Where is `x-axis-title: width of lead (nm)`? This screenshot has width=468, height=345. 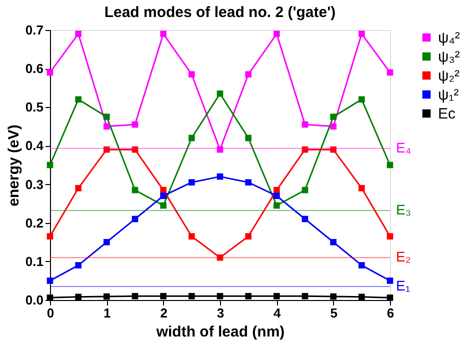 x-axis-title: width of lead (nm) is located at coordinates (220, 332).